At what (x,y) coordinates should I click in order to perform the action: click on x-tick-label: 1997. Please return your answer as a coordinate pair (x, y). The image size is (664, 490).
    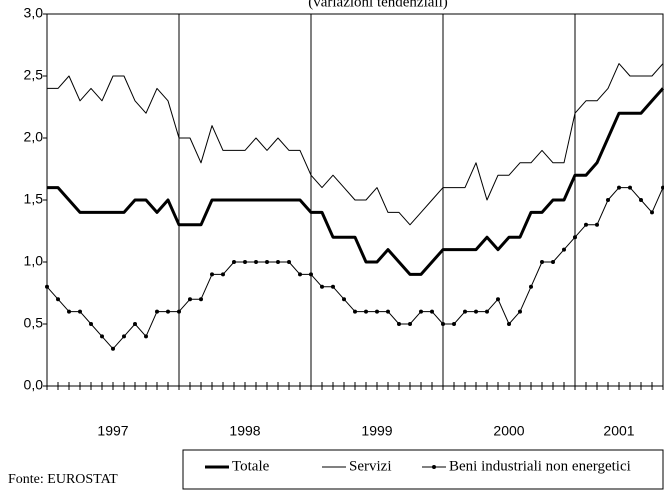
    Looking at the image, I should click on (112, 431).